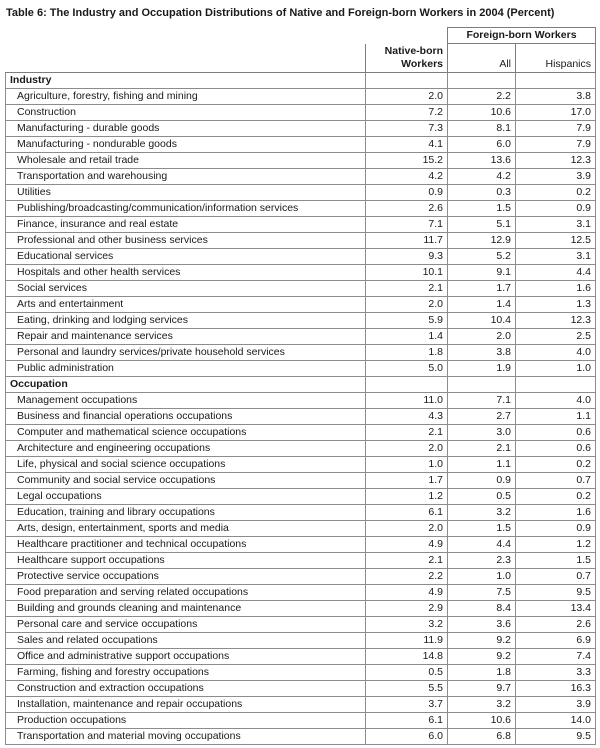 The width and height of the screenshot is (600, 748). Describe the element at coordinates (555, 608) in the screenshot. I see `foreign-hispanics-value: 13.4` at that location.